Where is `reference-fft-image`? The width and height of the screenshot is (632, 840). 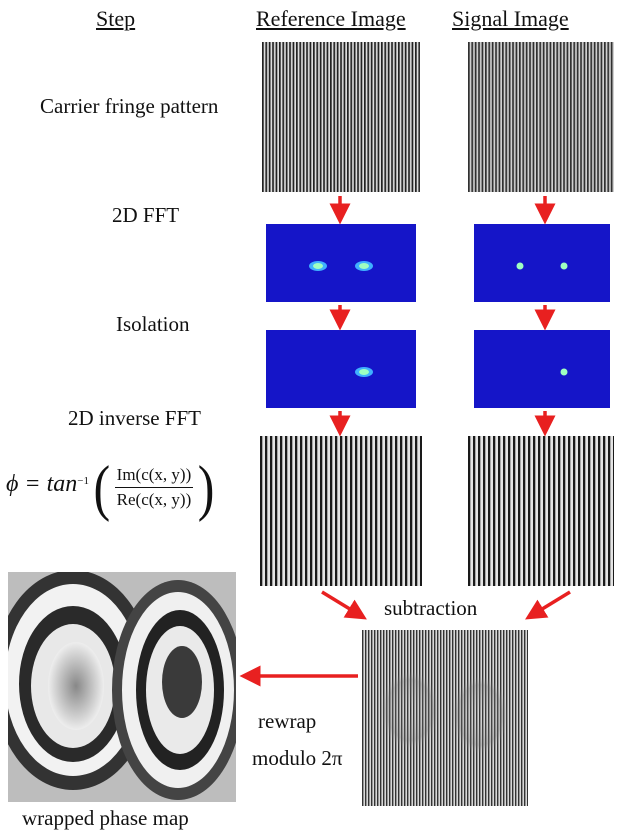 reference-fft-image is located at coordinates (341, 263).